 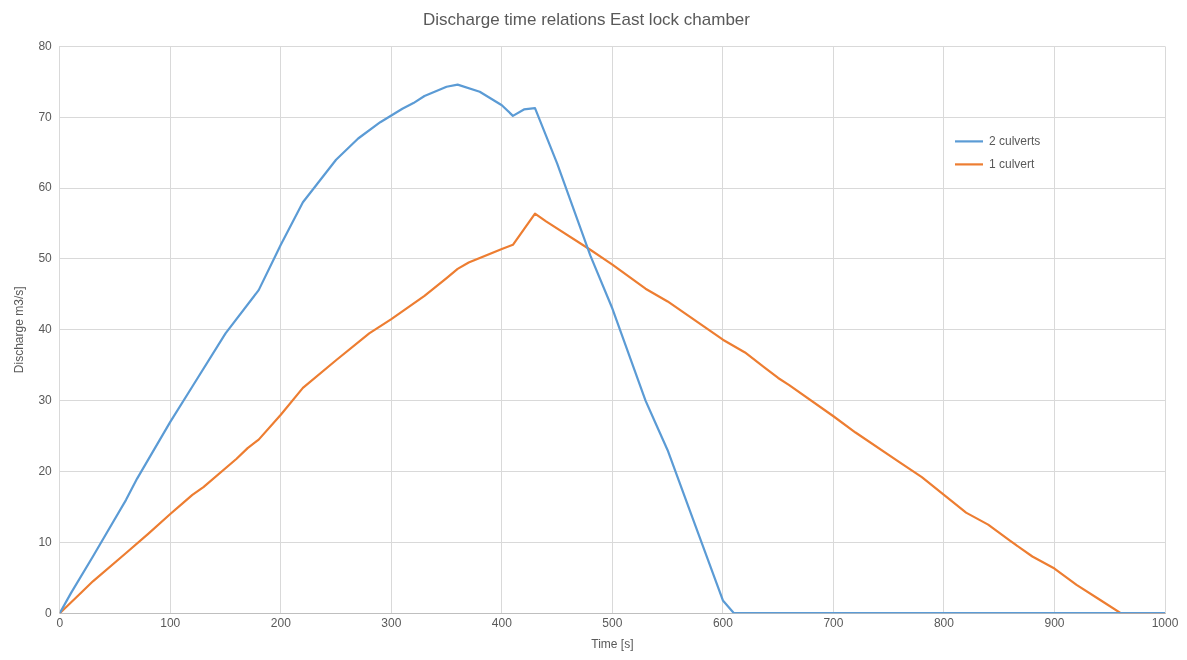 What do you see at coordinates (281, 622) in the screenshot?
I see `x-tick-label: 200` at bounding box center [281, 622].